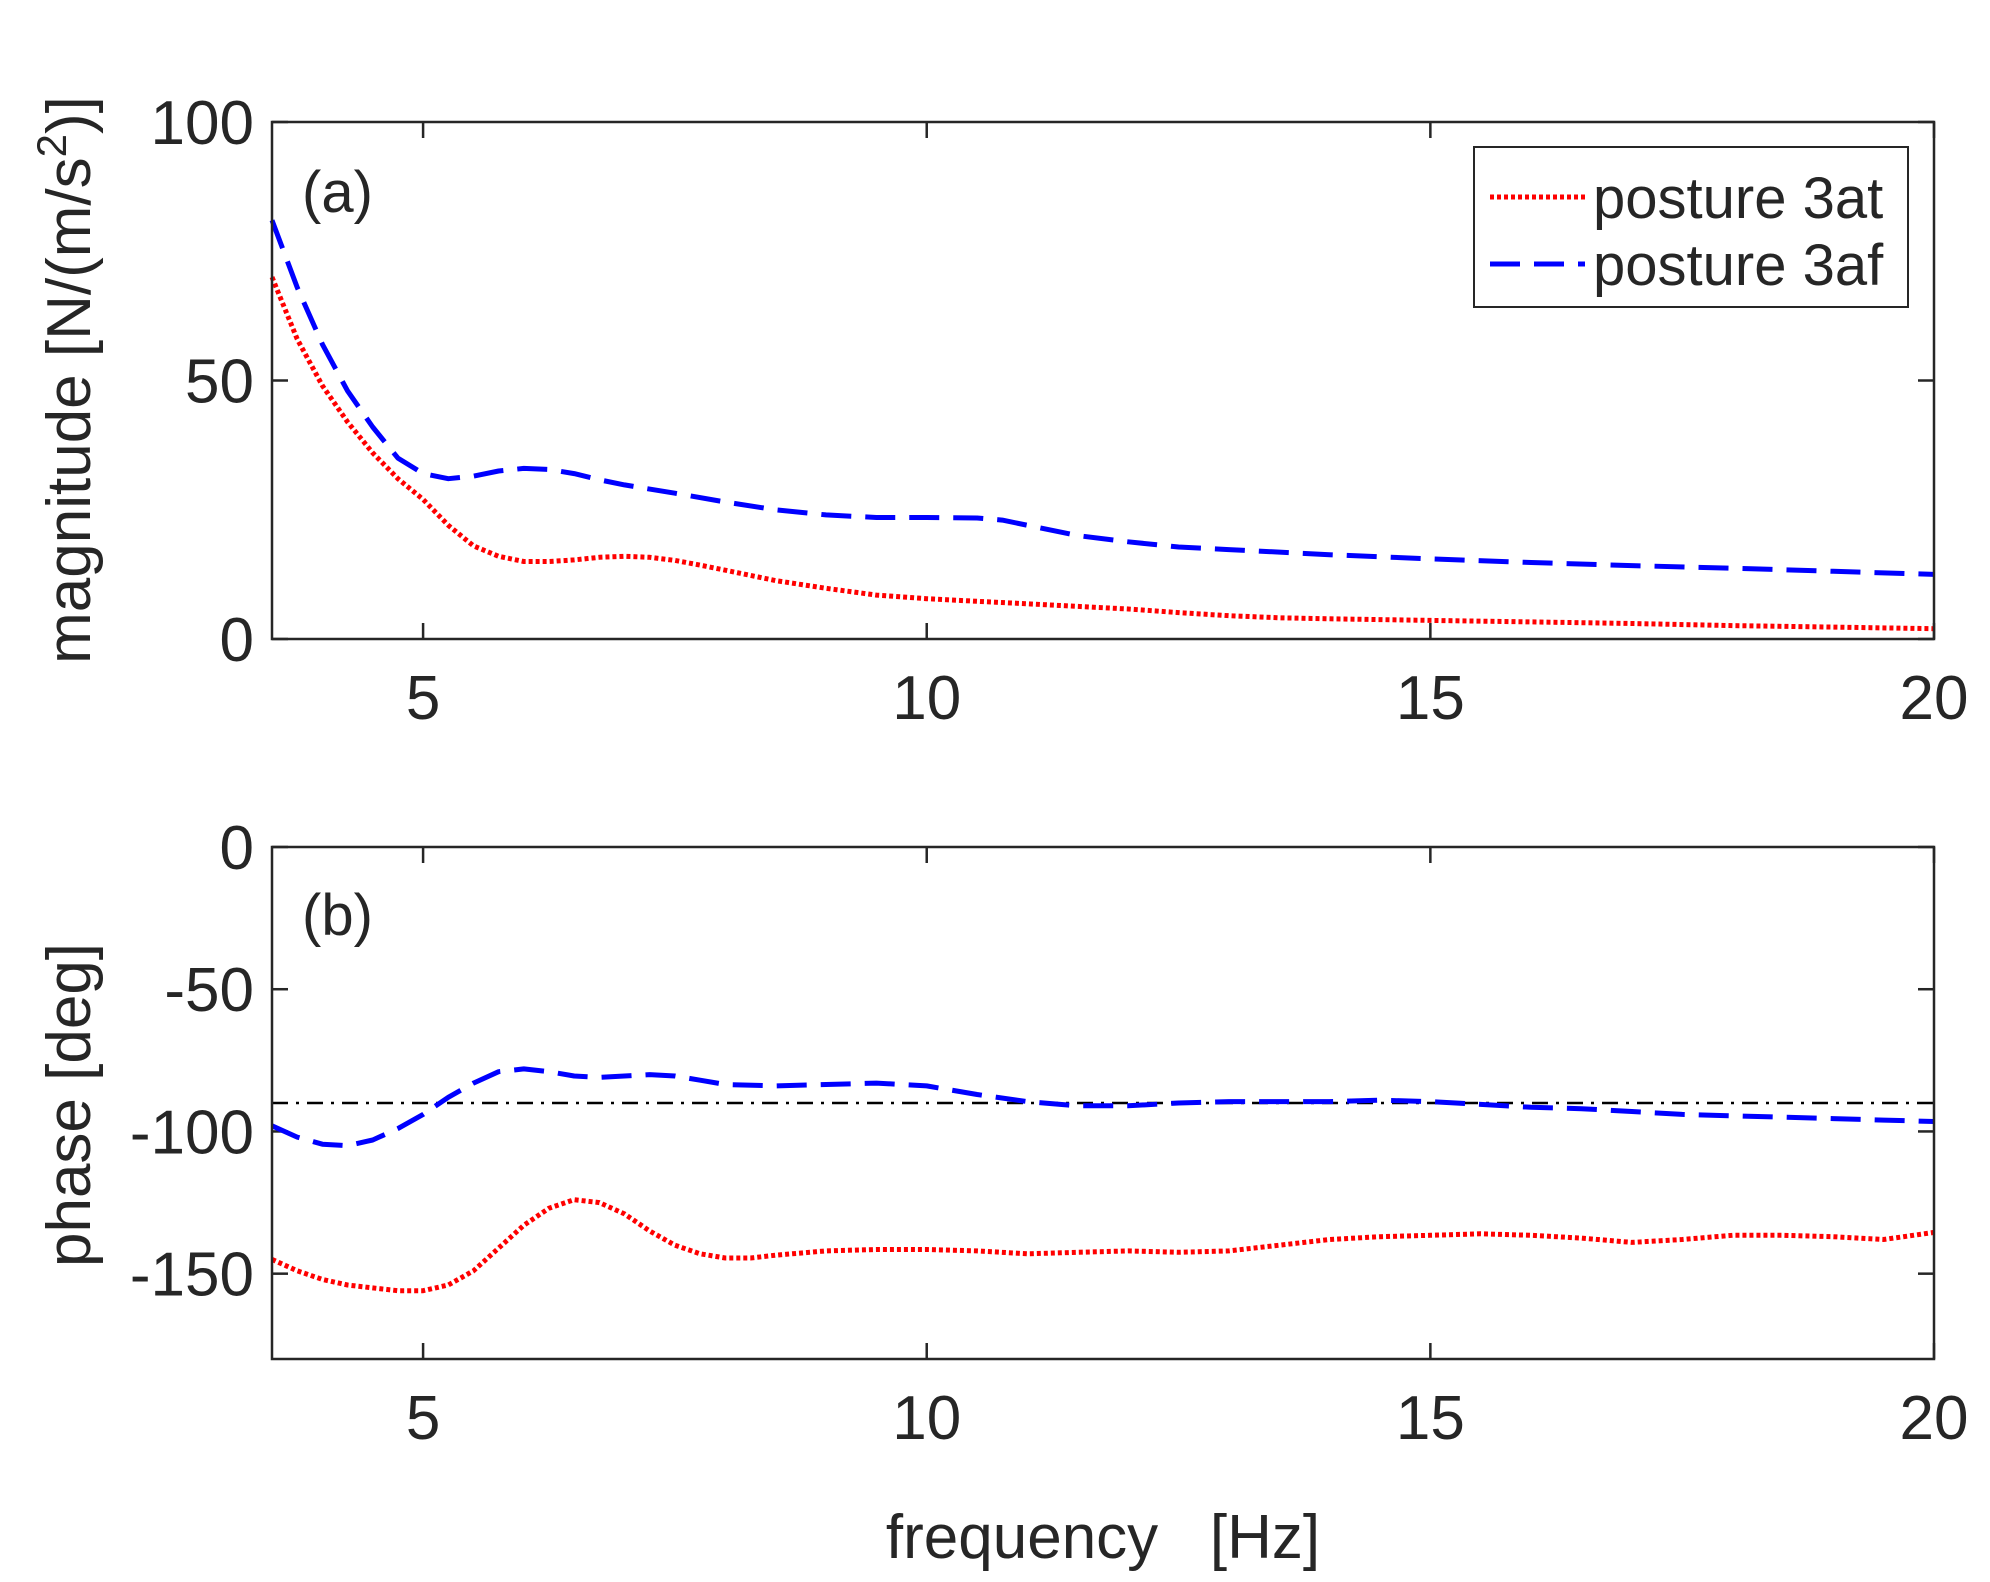 The height and width of the screenshot is (1582, 1990). I want to click on y-tick-label: 50, so click(219, 382).